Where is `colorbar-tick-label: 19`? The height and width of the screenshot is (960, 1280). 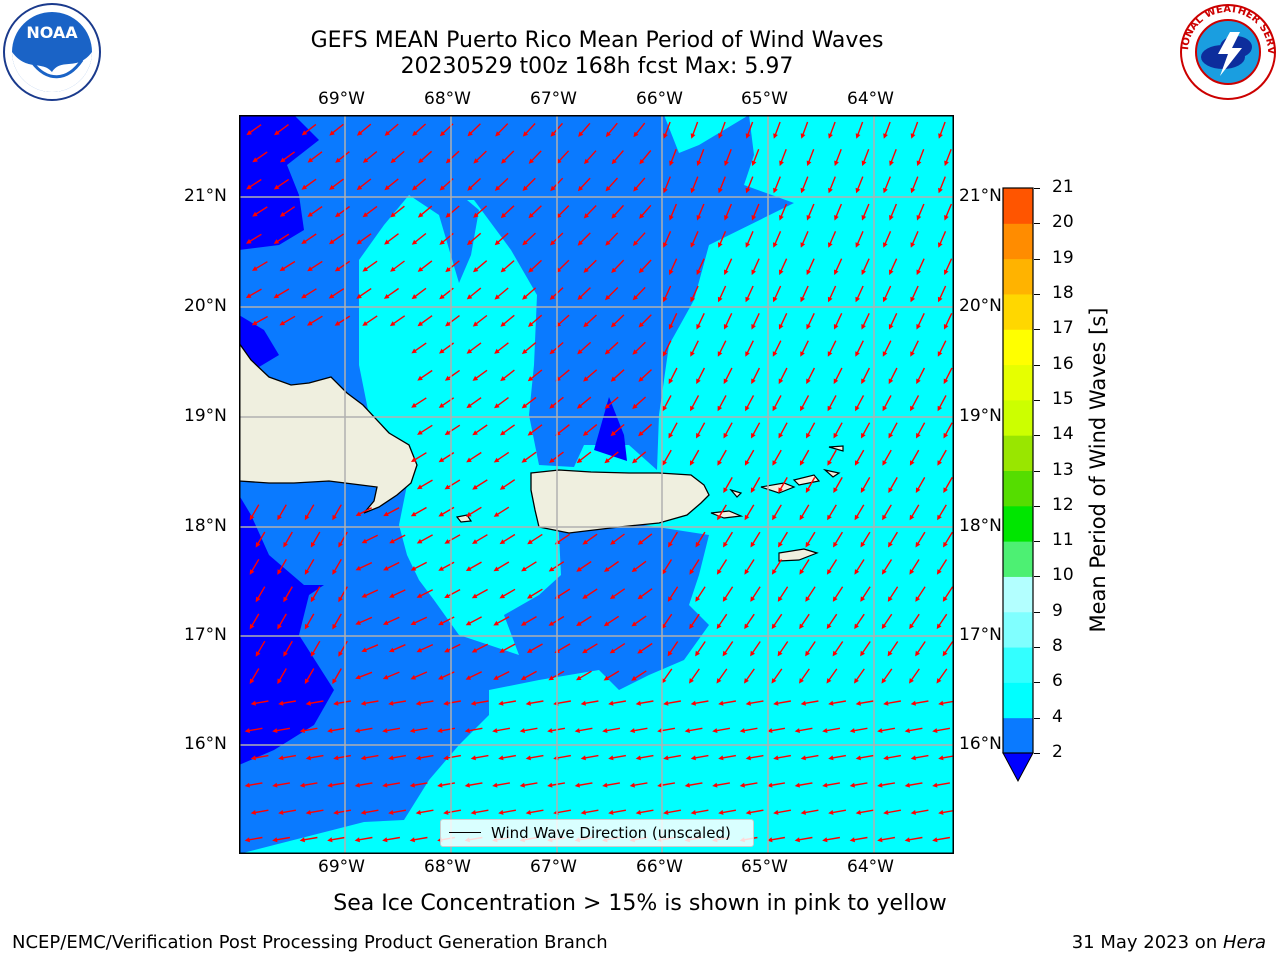 colorbar-tick-label: 19 is located at coordinates (1063, 257).